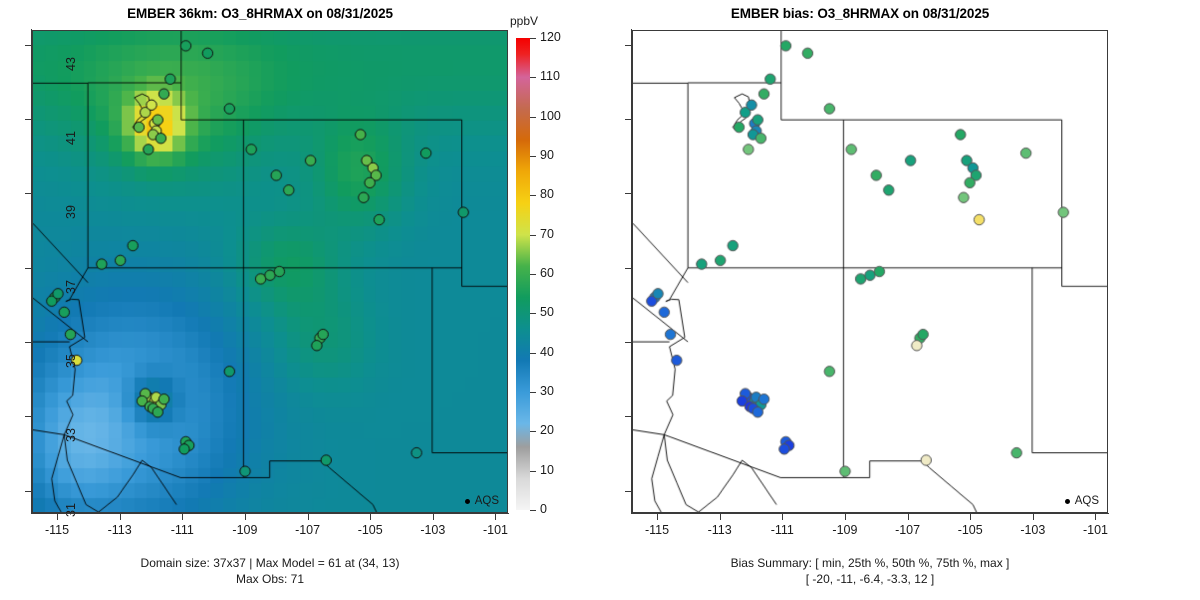 Image resolution: width=1200 pixels, height=600 pixels. I want to click on colorbar-tick-label: 20, so click(547, 430).